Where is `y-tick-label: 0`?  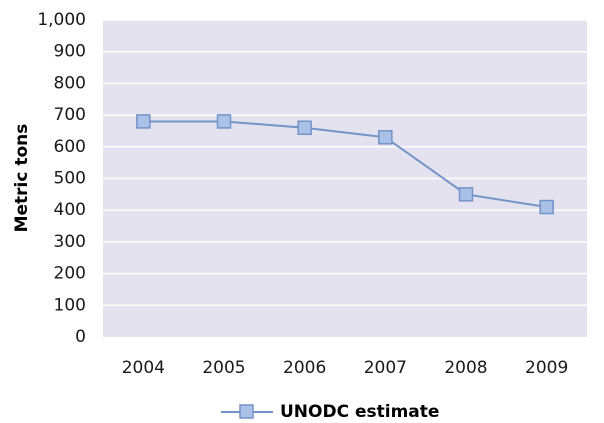 y-tick-label: 0 is located at coordinates (80, 337).